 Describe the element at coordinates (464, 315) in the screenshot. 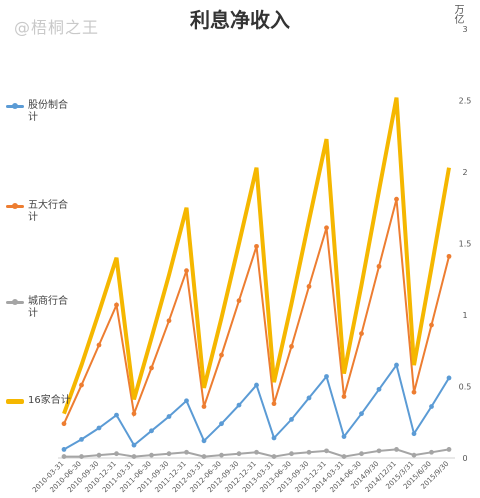

I see `y-tick-label: 1` at that location.